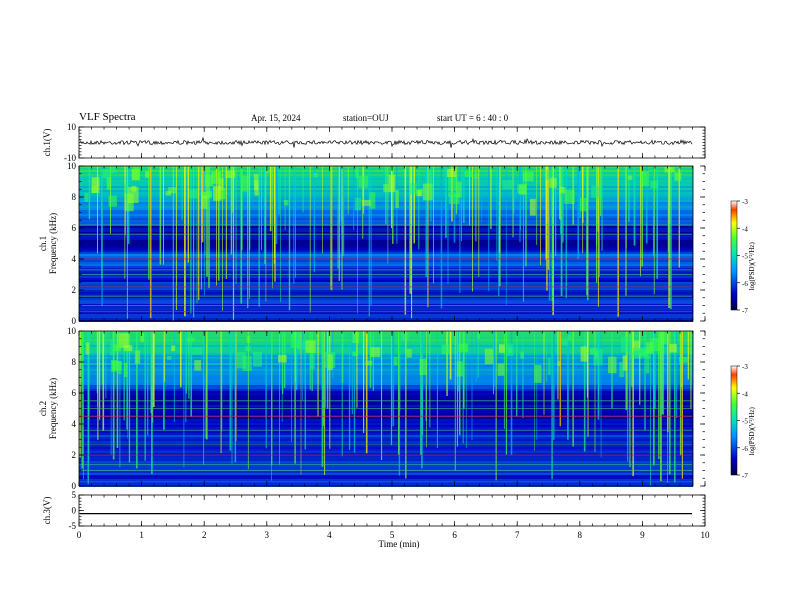 The image size is (792, 612). What do you see at coordinates (267, 535) in the screenshot?
I see `x-tick-label: 3` at bounding box center [267, 535].